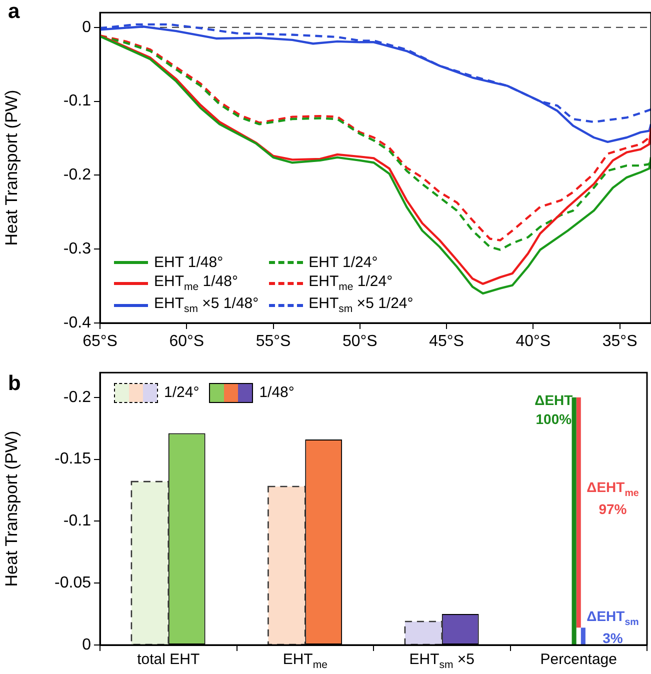 The image size is (651, 674). I want to click on x-tick-label: EHT$_{me}$, so click(305, 661).